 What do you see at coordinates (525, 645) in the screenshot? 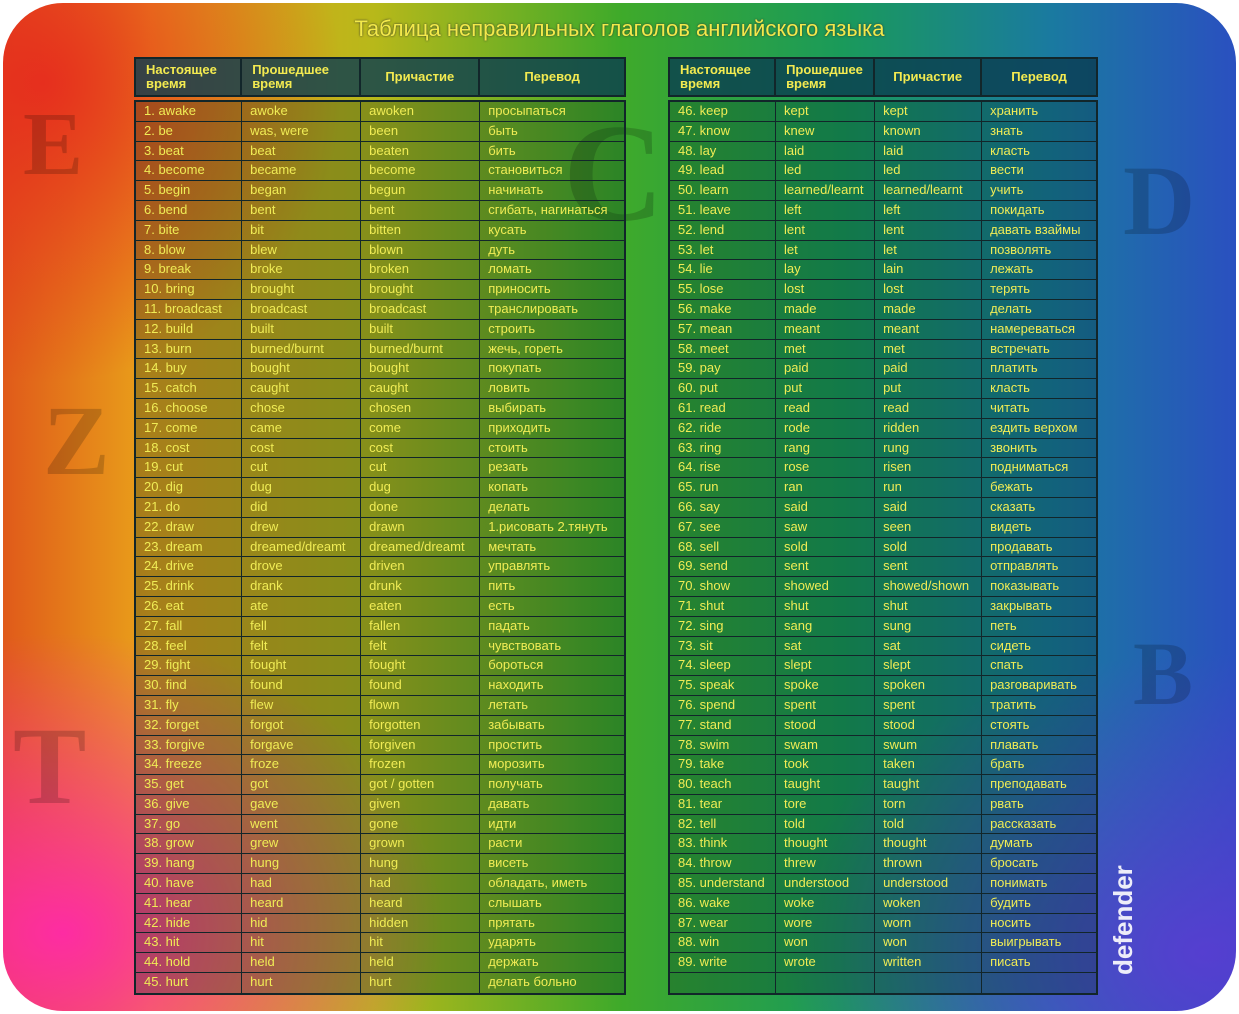
I see `cell-translation: чувствовать` at bounding box center [525, 645].